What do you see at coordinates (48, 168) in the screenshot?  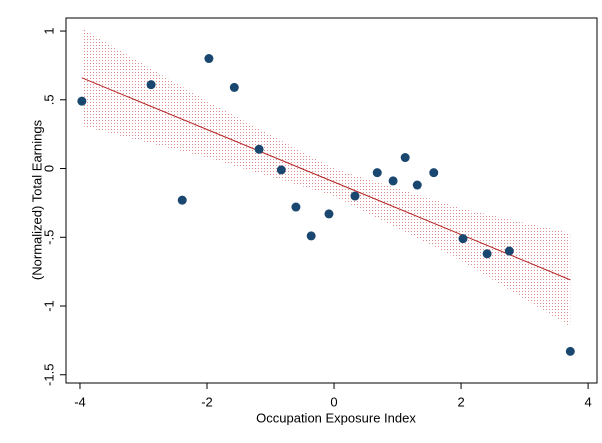 I see `y-tick-label: 0` at bounding box center [48, 168].